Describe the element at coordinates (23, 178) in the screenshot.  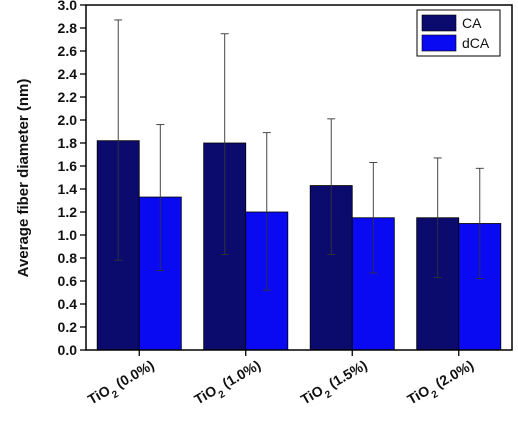
I see `y-axis-title: Average fiber diameter (nm)` at that location.